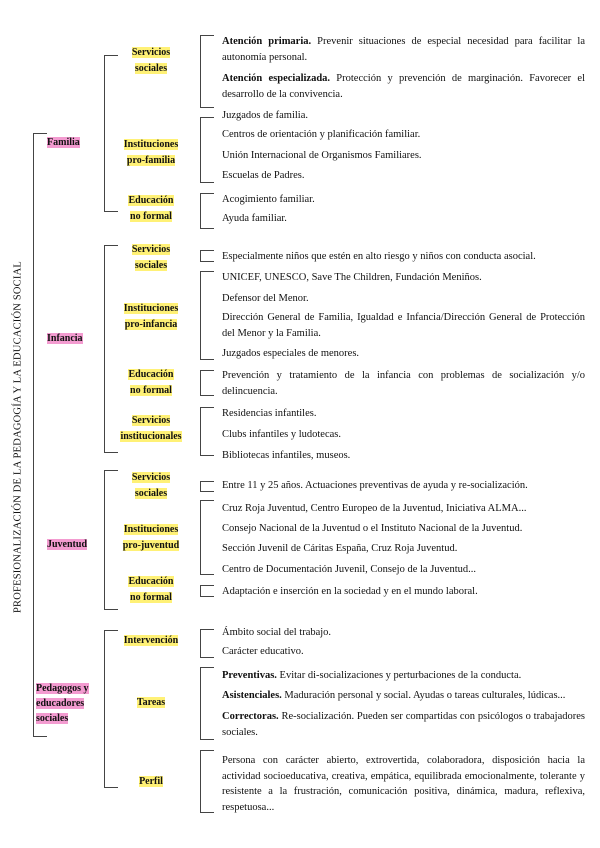 The width and height of the screenshot is (600, 848). I want to click on subcategory-text: Intervención, so click(151, 640).